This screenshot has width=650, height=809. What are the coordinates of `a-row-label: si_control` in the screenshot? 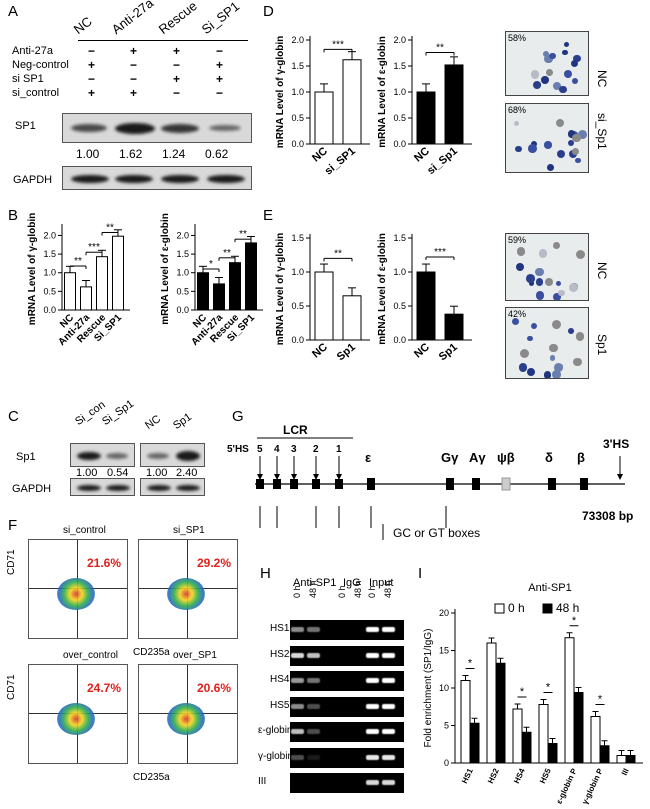 It's located at (36, 93).